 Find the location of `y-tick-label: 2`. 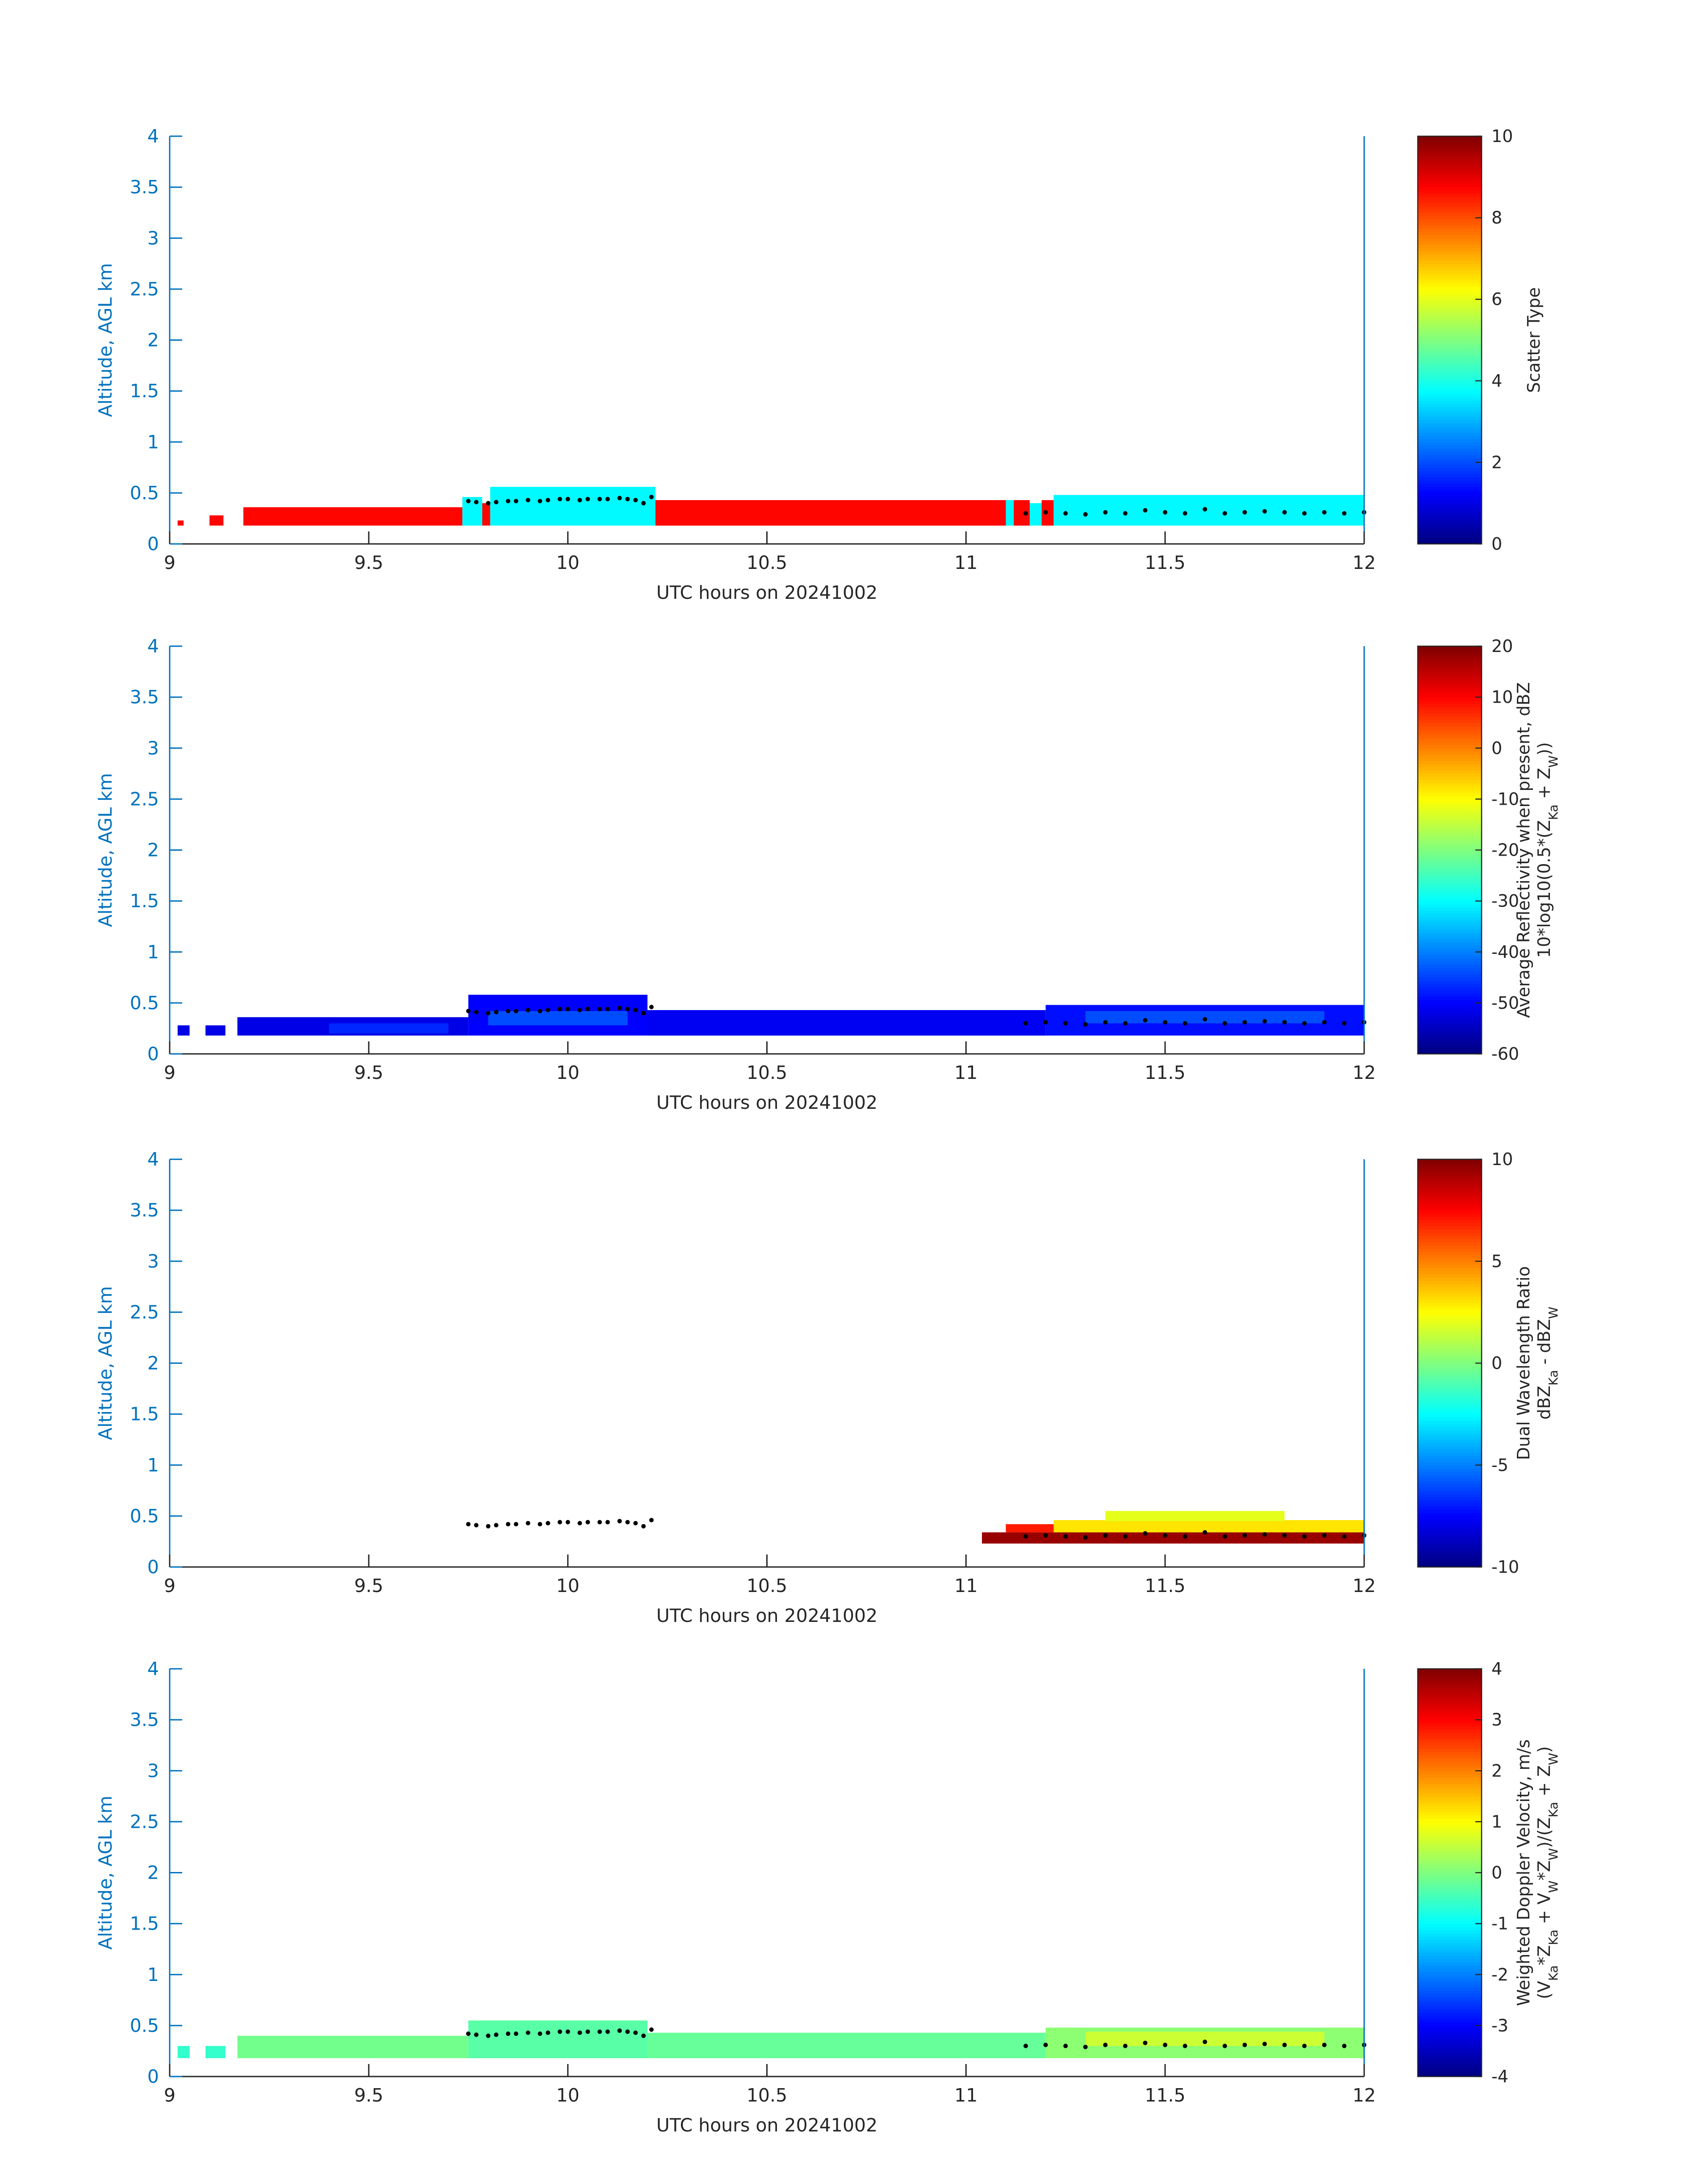

y-tick-label: 2 is located at coordinates (153, 1873).